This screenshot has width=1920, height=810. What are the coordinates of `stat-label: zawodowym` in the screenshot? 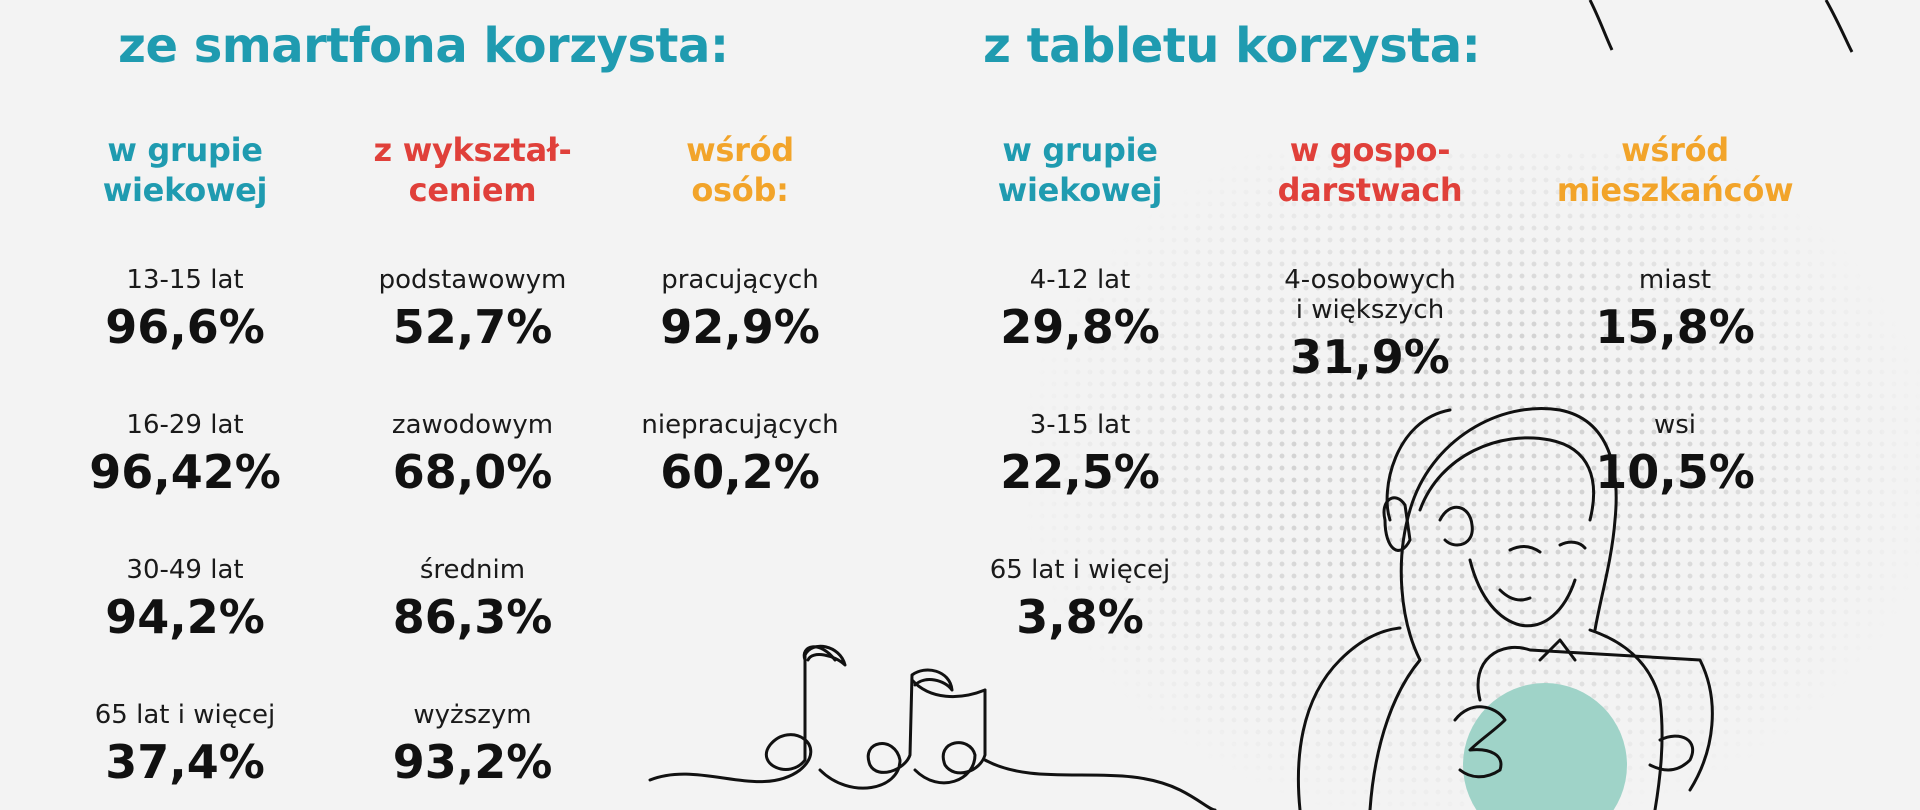 It's located at (472, 425).